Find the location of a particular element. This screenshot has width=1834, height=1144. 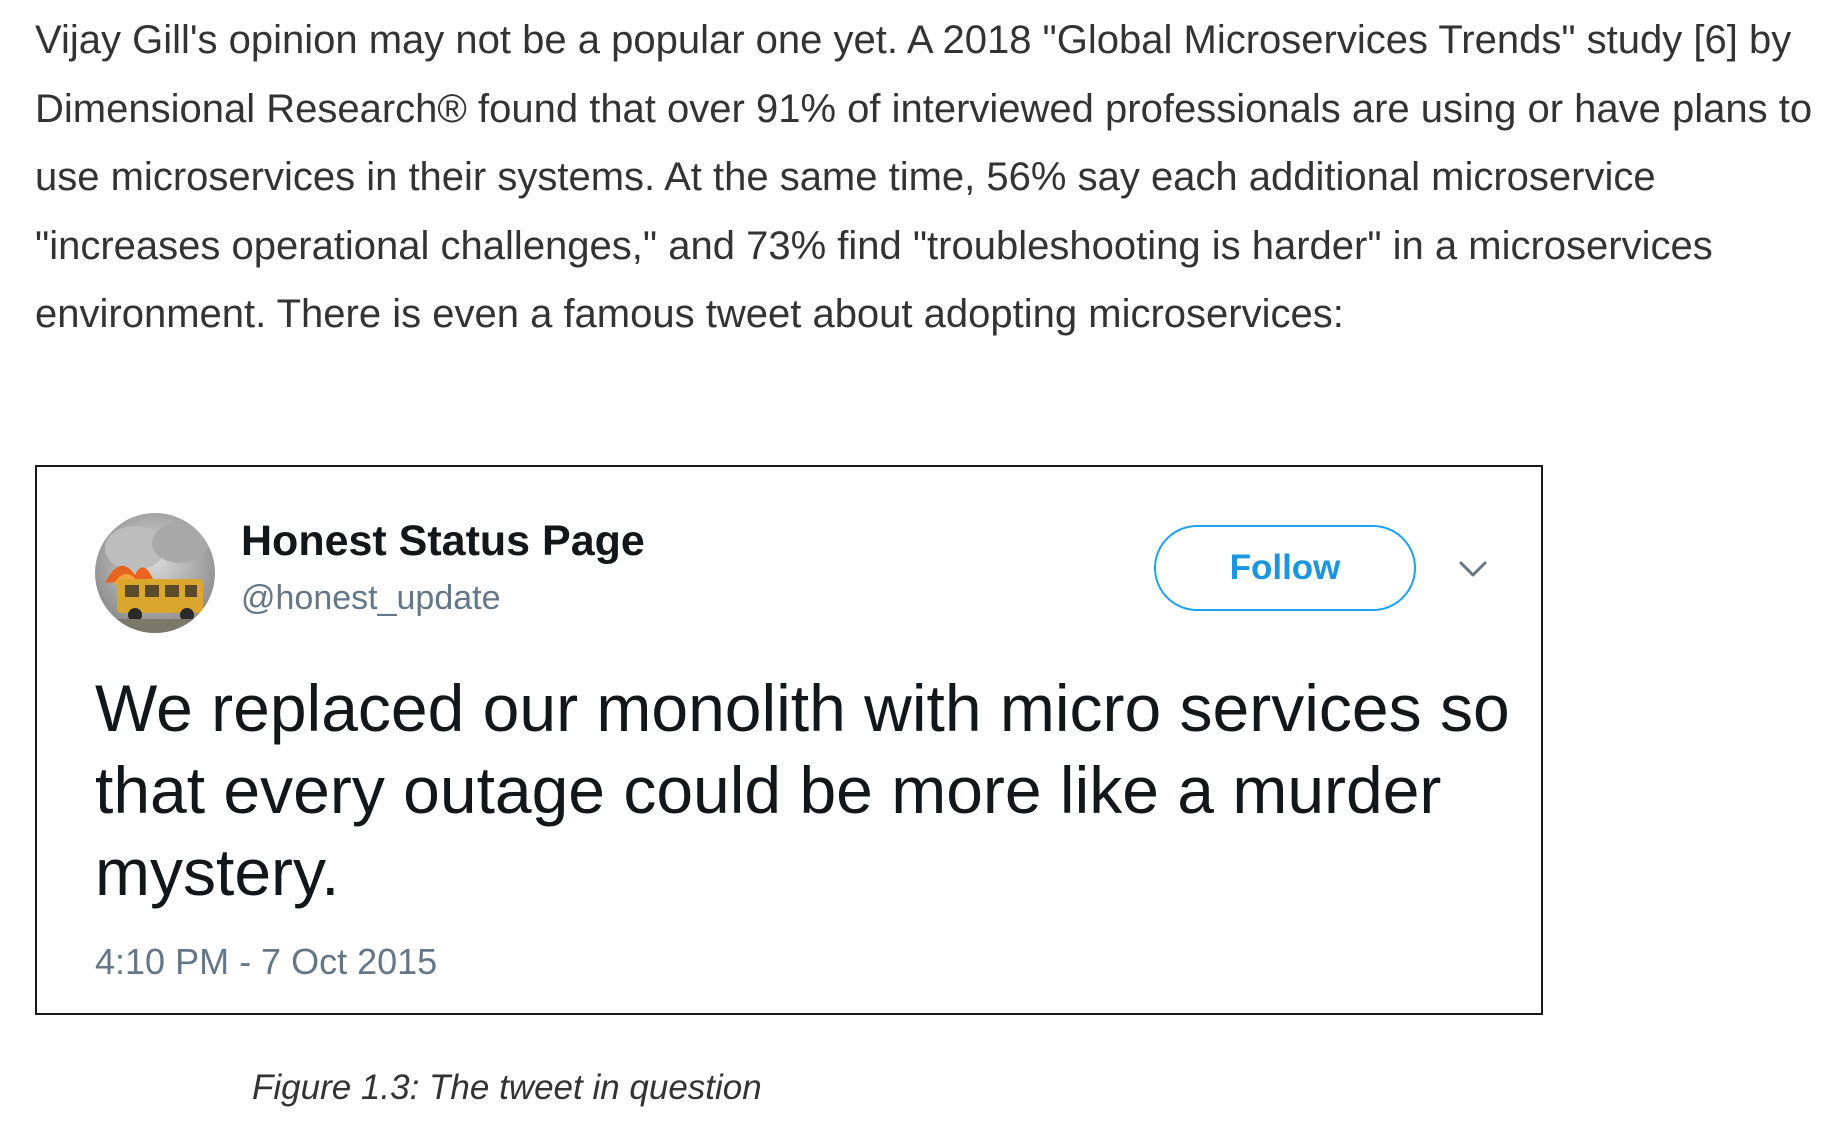

figure-caption: Figure 1.3: The tweet in question is located at coordinates (507, 1087).